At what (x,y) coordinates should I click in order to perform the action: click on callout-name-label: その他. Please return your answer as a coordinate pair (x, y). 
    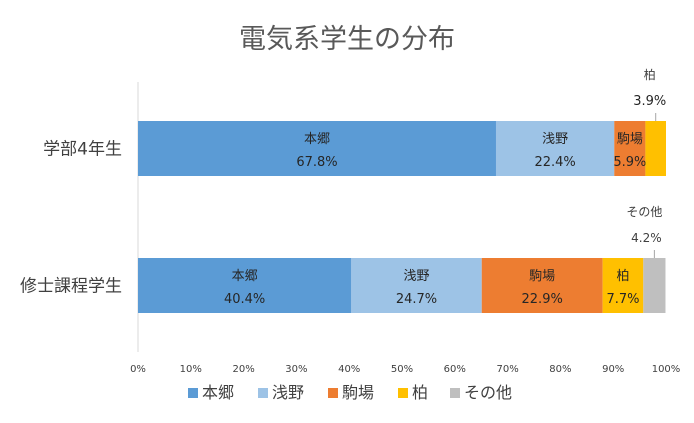
    Looking at the image, I should click on (644, 212).